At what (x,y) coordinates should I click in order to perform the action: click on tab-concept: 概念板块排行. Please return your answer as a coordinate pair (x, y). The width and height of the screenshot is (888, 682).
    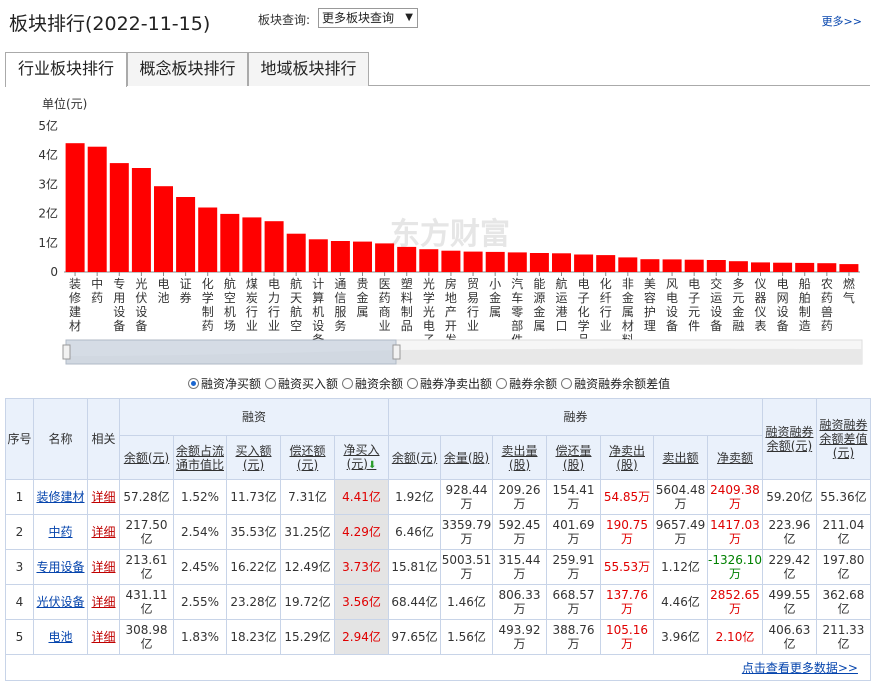
    Looking at the image, I should click on (187, 69).